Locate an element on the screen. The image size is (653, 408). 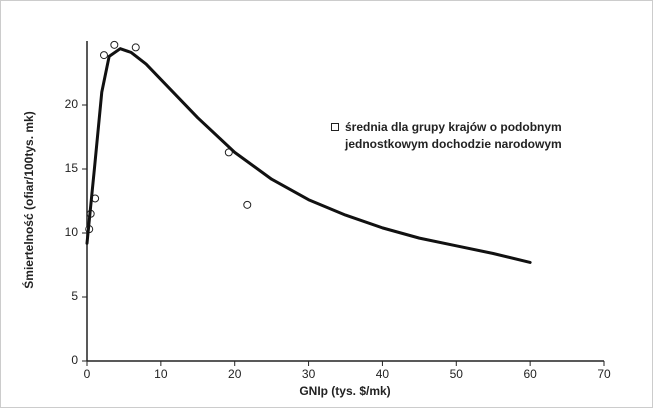
x-tick-label: 0 is located at coordinates (87, 374).